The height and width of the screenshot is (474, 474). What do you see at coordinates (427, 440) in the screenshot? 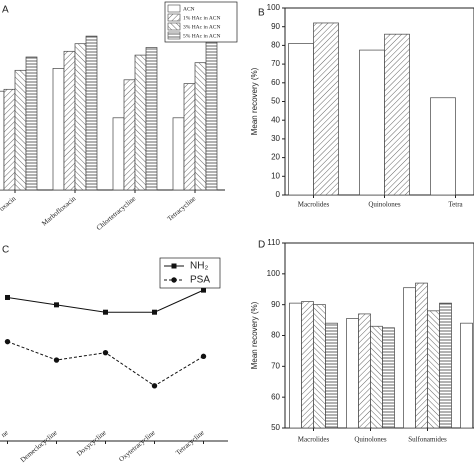
I see `x-tick-label: Sulfonamides` at bounding box center [427, 440].